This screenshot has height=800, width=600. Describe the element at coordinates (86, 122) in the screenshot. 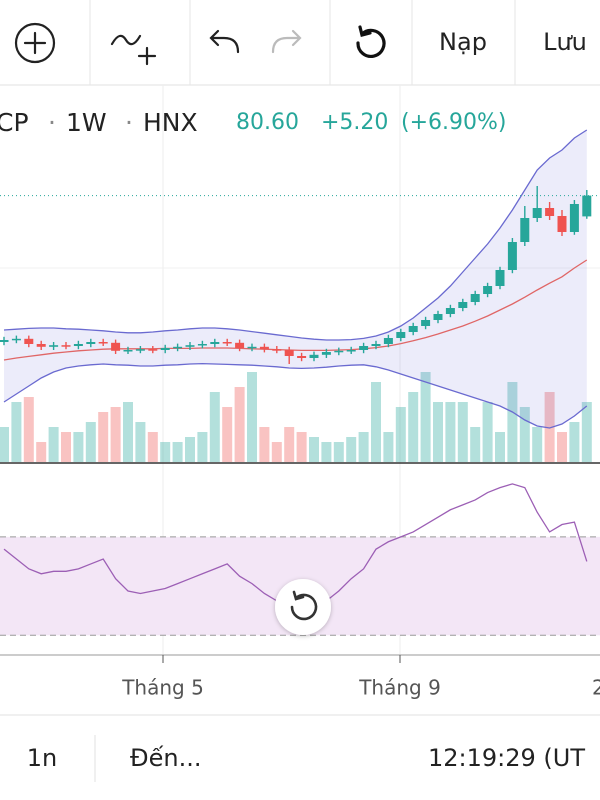

I see `interval: 1W` at that location.